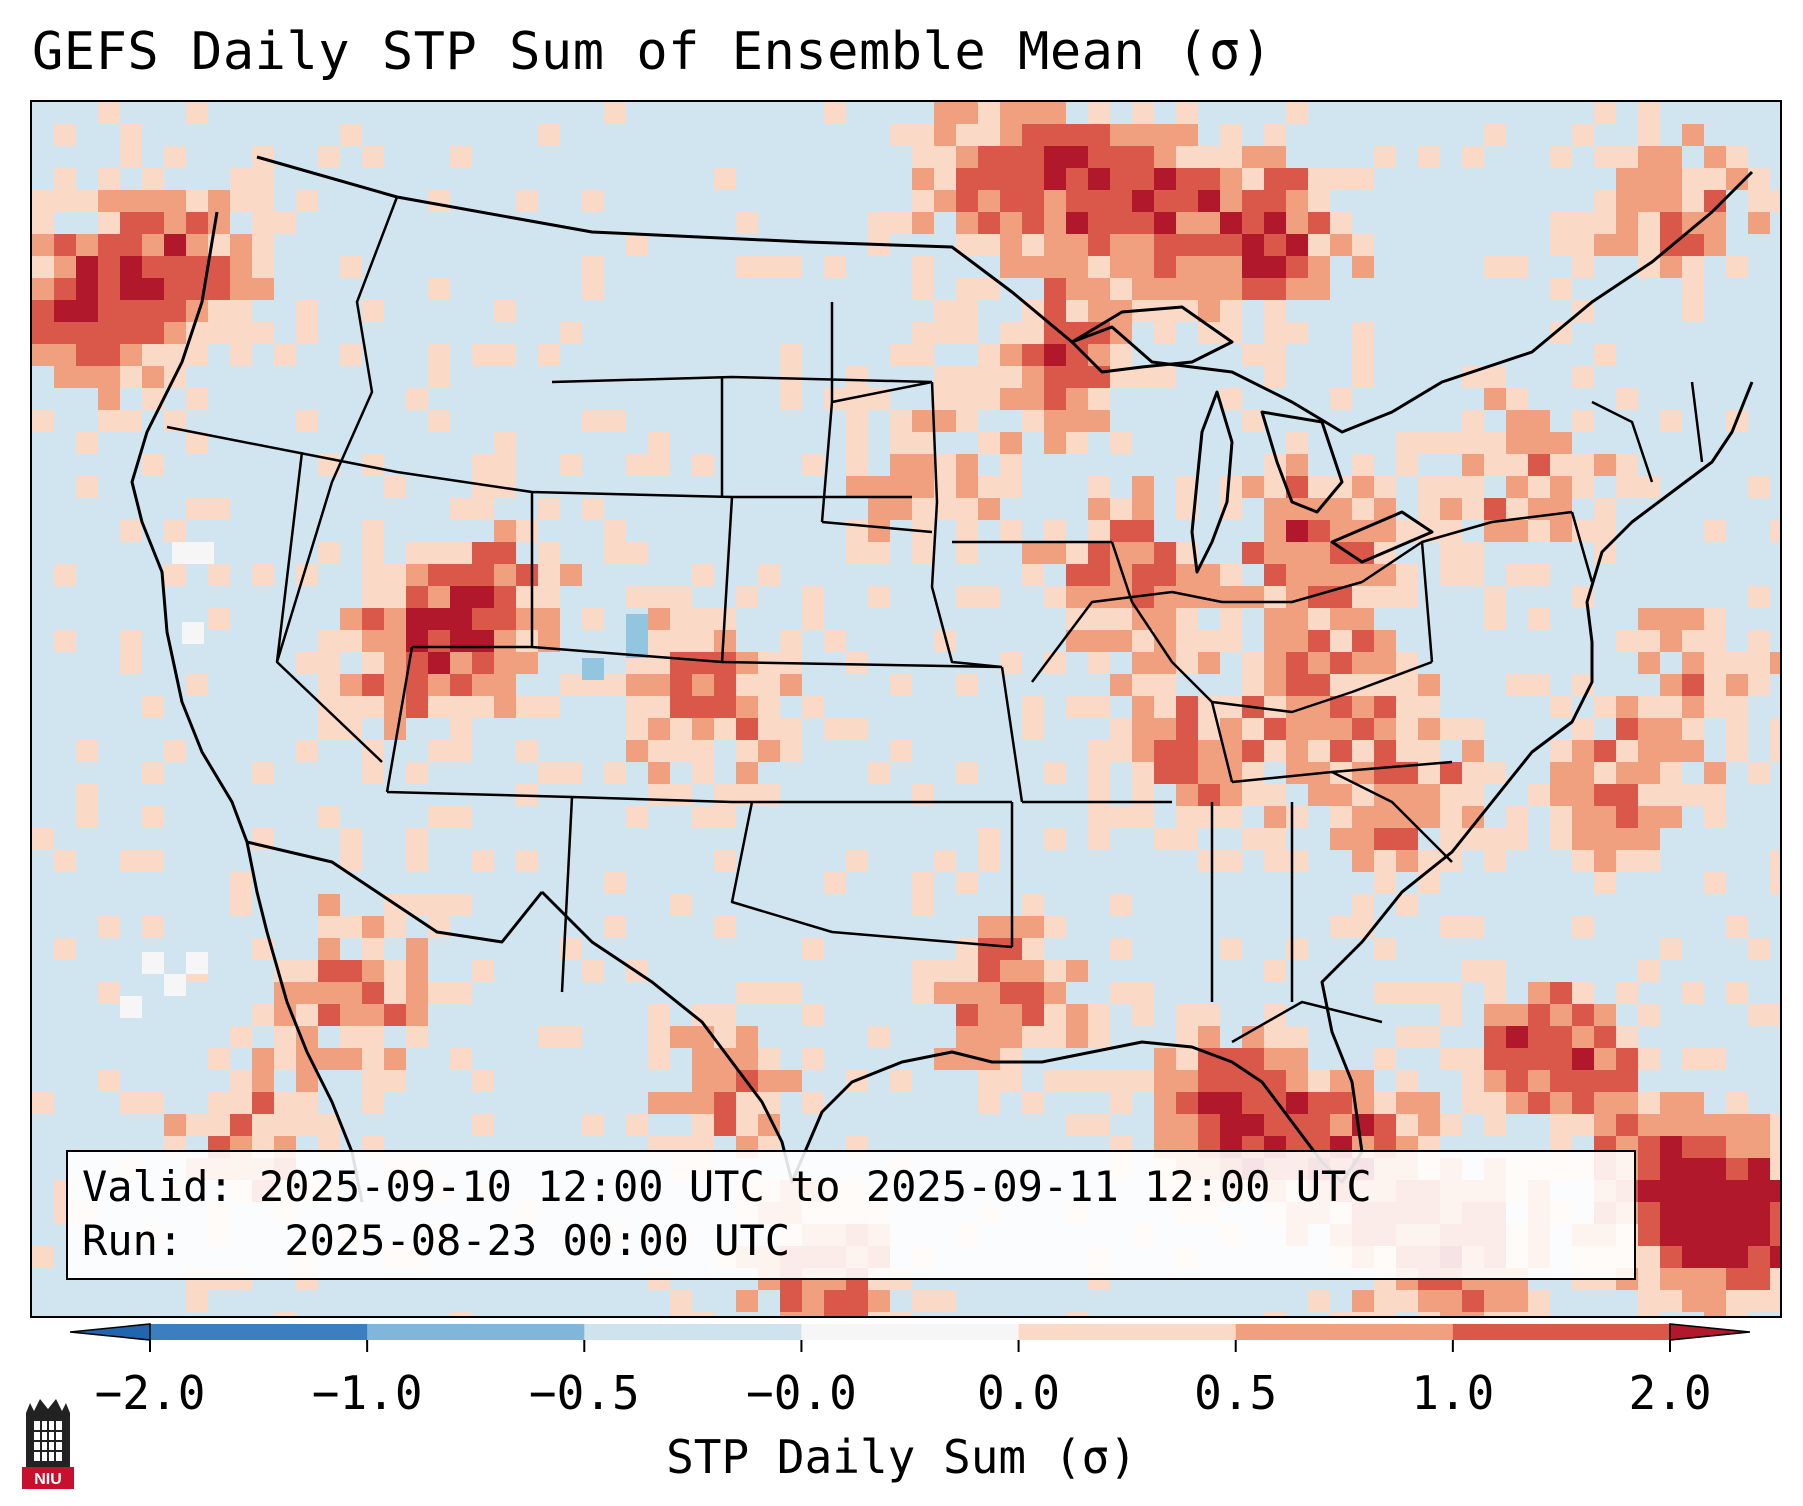 The width and height of the screenshot is (1803, 1506). I want to click on pacific-coastline, so click(247, 707).